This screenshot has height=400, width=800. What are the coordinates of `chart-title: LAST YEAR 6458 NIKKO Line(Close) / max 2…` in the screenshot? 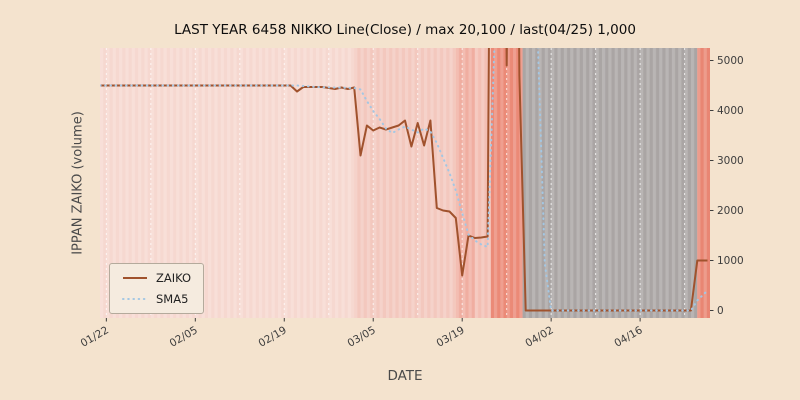 It's located at (405, 30).